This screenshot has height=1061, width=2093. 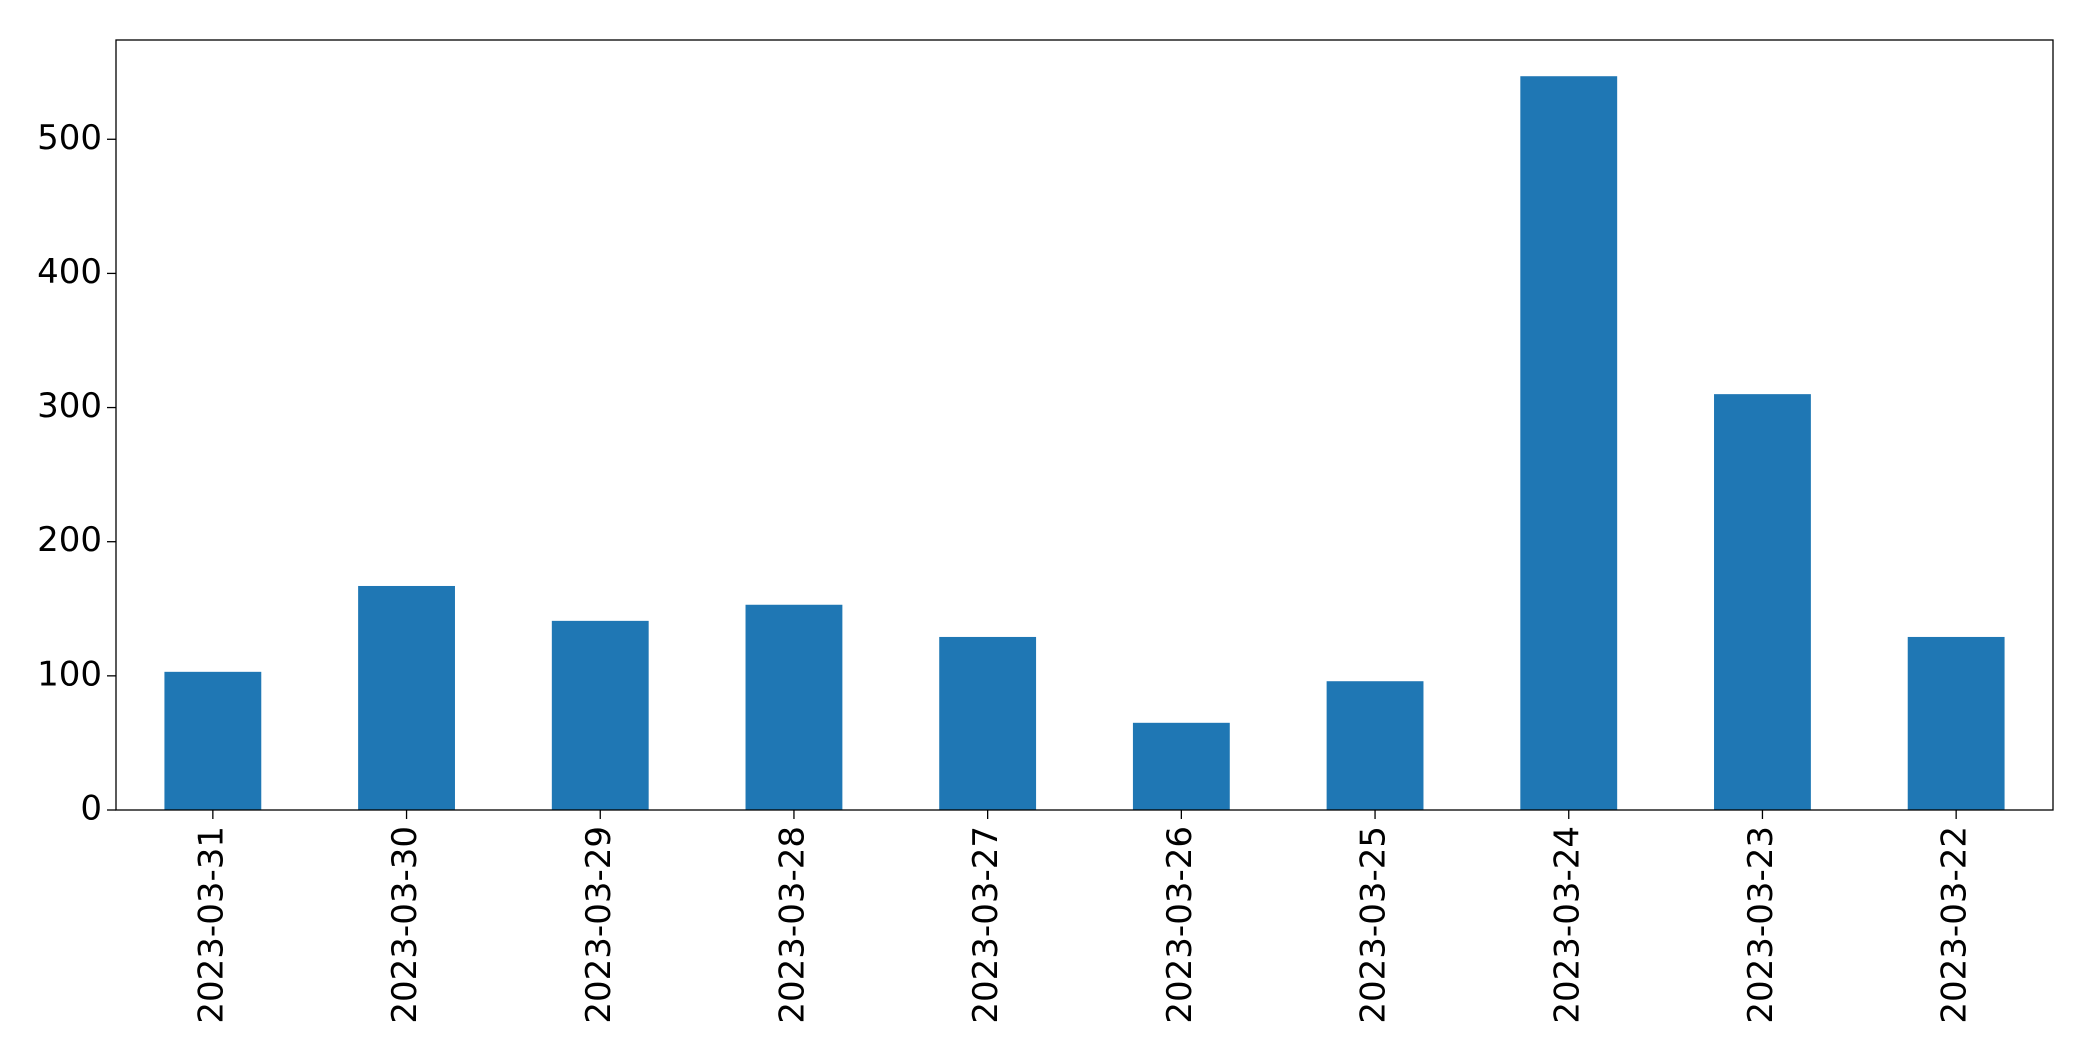 What do you see at coordinates (1180, 925) in the screenshot?
I see `x-tick-label: 2023-03-26` at bounding box center [1180, 925].